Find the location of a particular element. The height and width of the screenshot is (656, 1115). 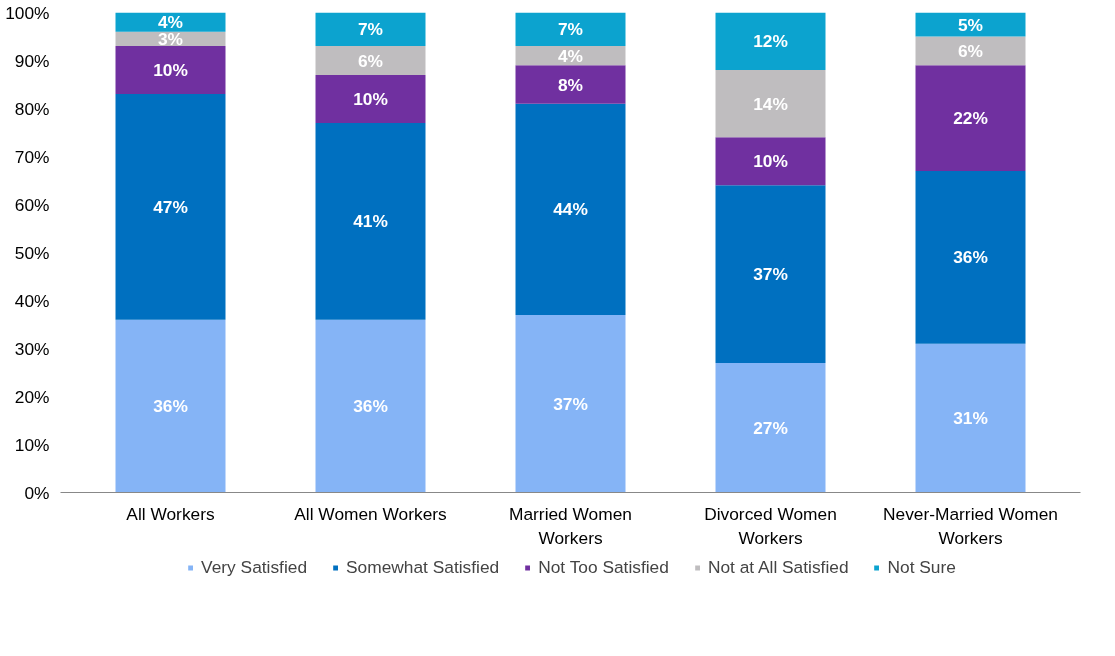

legend-label: Not Sure is located at coordinates (921, 567).